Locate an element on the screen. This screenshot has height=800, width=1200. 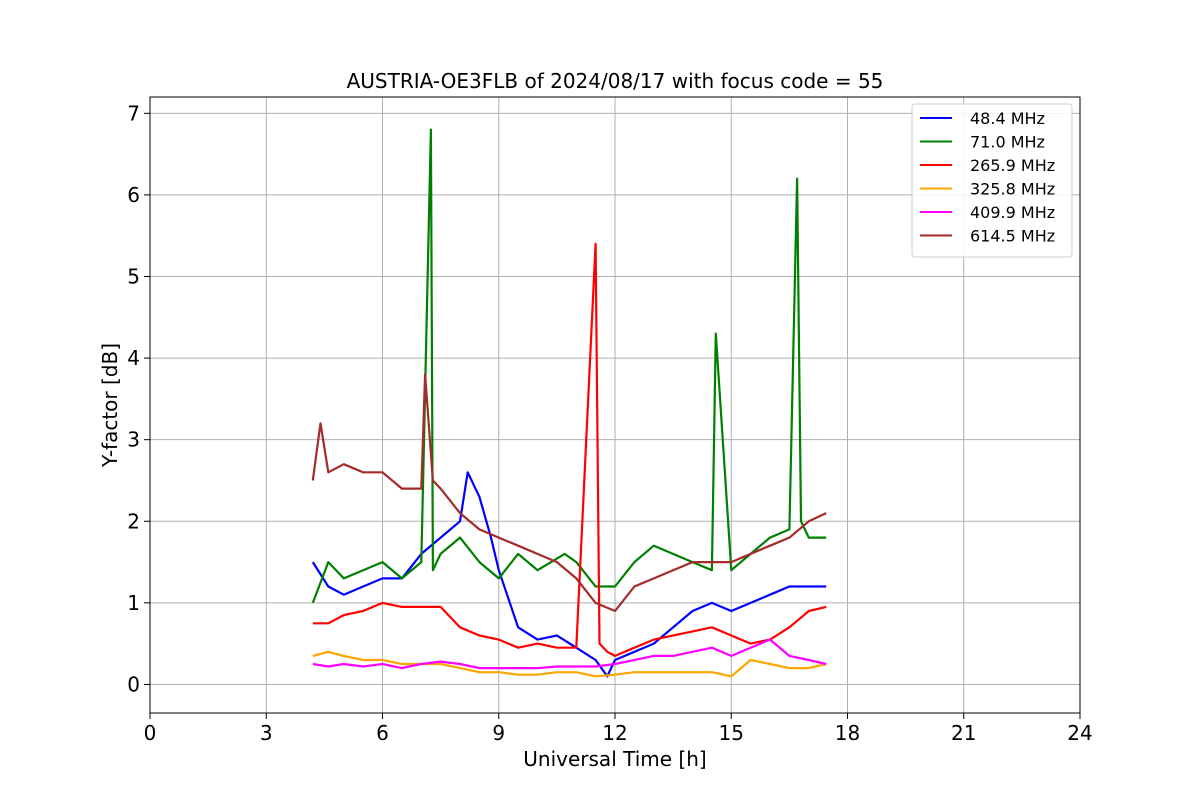
x-tick-label: 21 is located at coordinates (963, 733).